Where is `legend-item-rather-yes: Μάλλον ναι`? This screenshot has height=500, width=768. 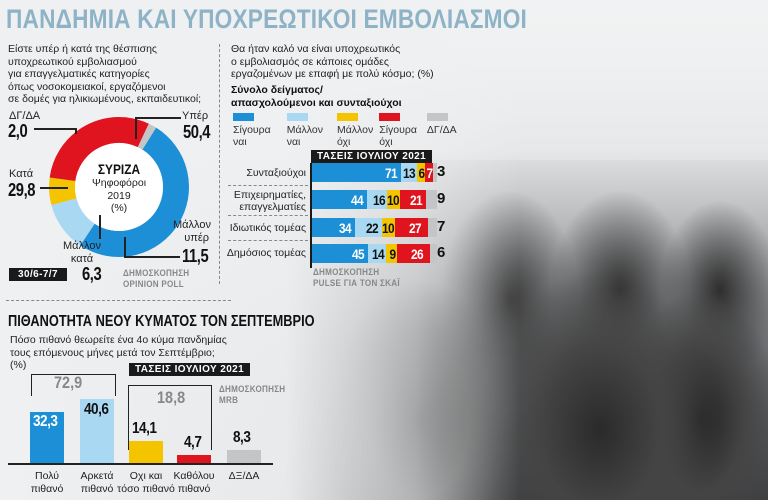
legend-item-rather-yes: Μάλλον ναι is located at coordinates (304, 130).